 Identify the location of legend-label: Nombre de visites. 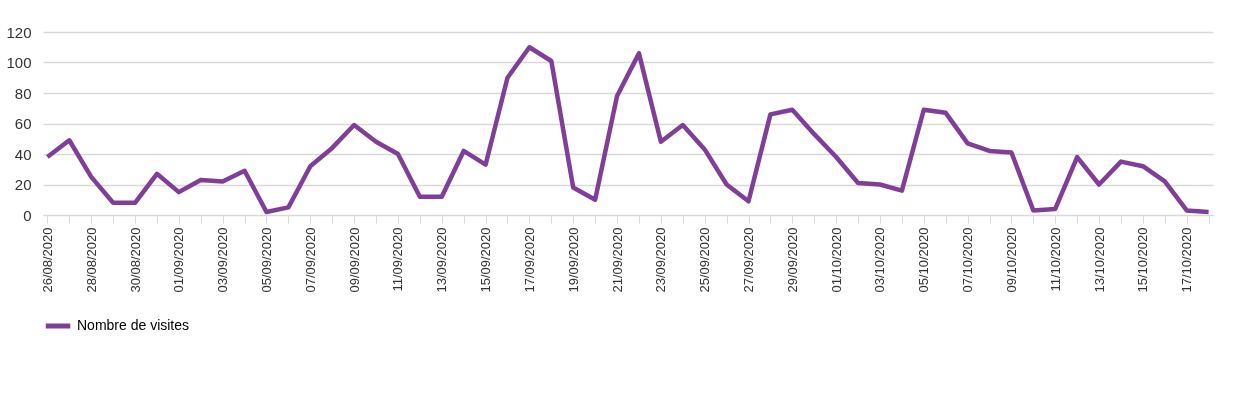
(133, 325).